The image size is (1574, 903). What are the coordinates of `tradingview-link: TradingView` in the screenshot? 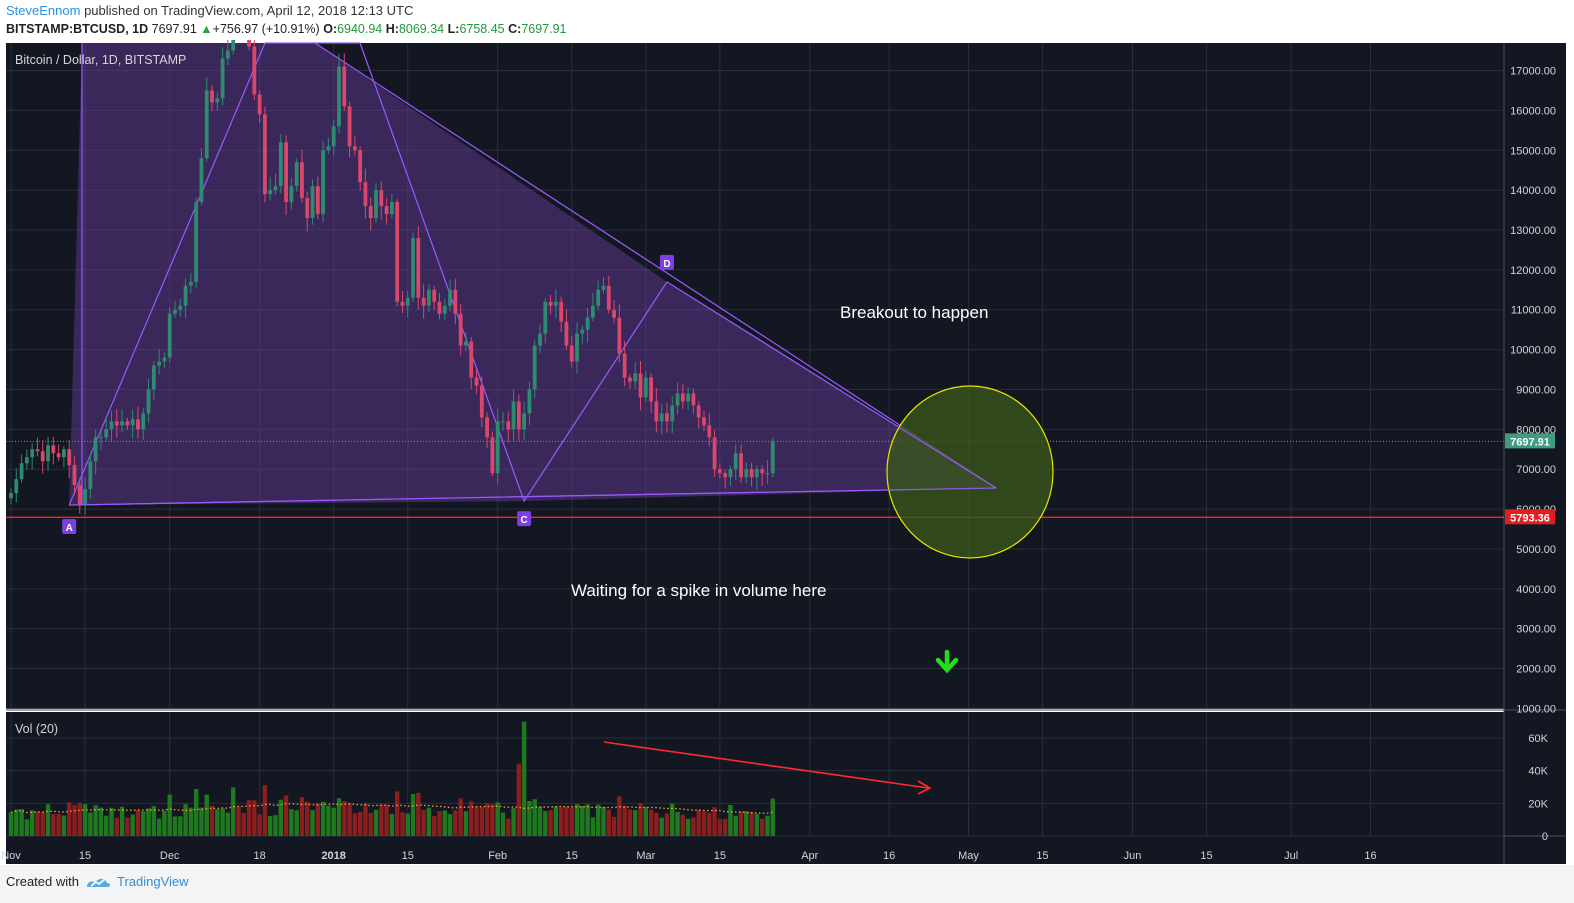 It's located at (152, 881).